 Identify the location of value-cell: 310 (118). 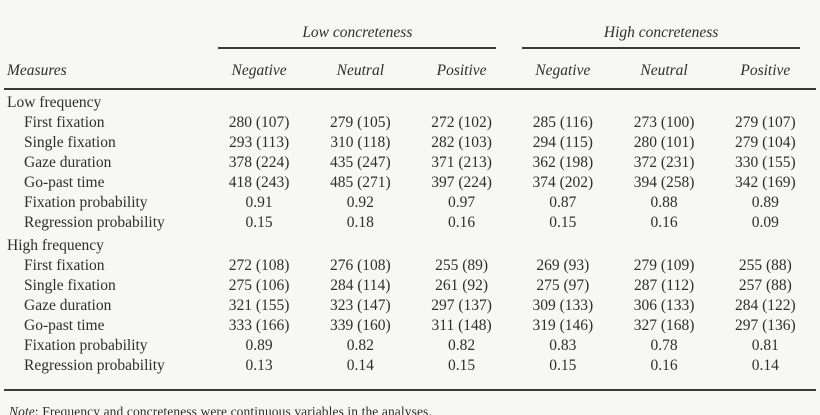
(360, 142).